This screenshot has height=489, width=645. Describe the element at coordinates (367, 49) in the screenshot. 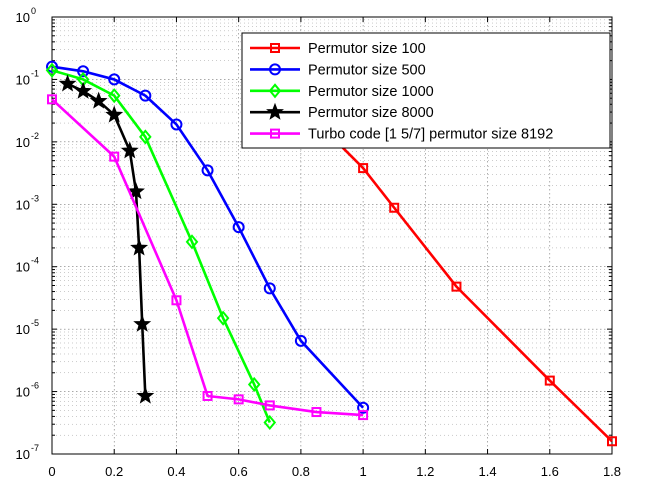

I see `legend-label: Permutor size 100` at that location.